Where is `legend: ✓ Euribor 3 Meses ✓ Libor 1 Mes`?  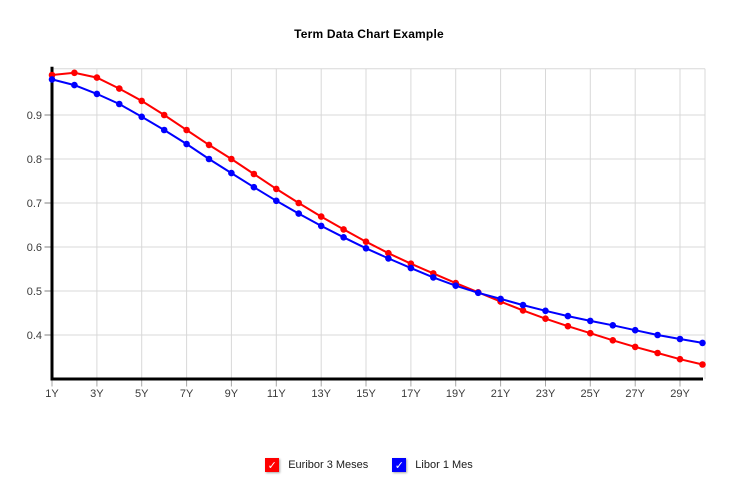 legend: ✓ Euribor 3 Meses ✓ Libor 1 Mes is located at coordinates (369, 465).